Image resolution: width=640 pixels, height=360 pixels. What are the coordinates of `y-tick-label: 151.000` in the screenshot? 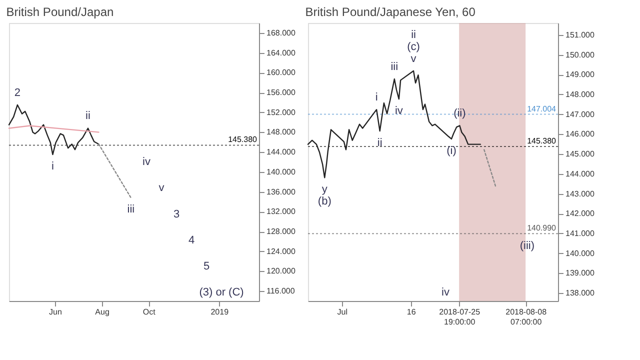 It's located at (580, 35).